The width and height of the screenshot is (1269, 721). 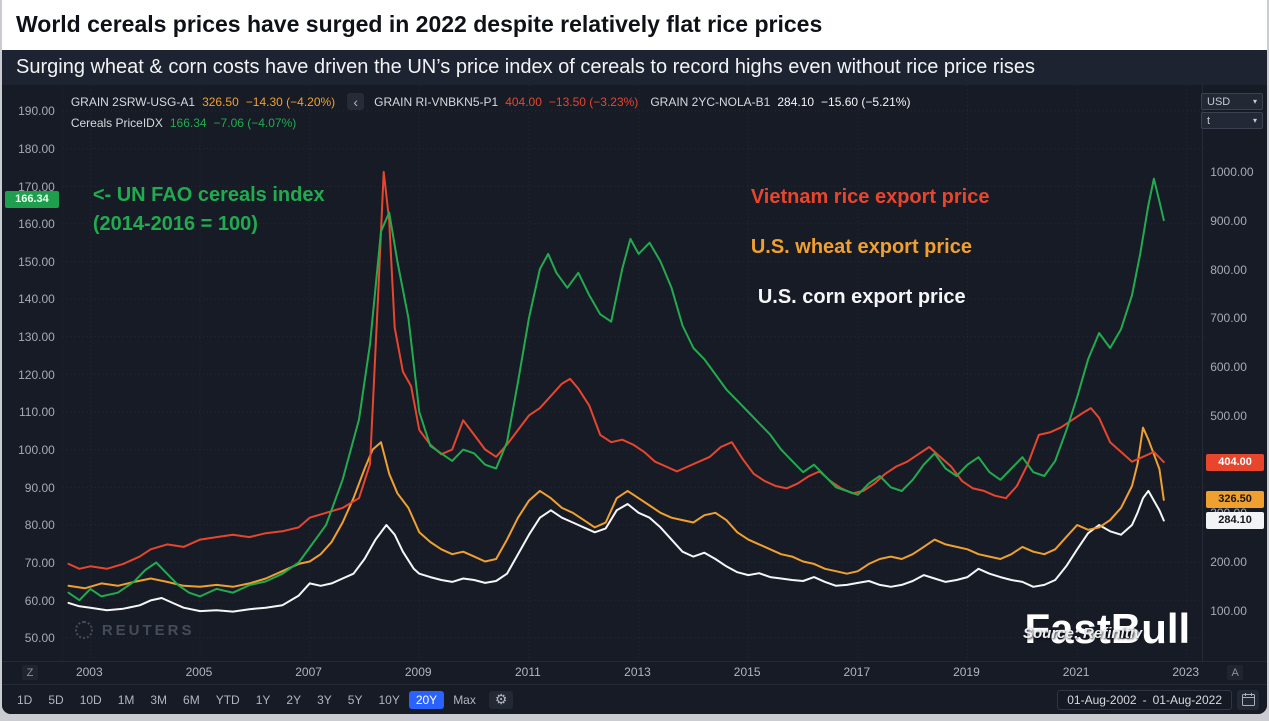 I want to click on range-button-10d: 10D, so click(x=90, y=699).